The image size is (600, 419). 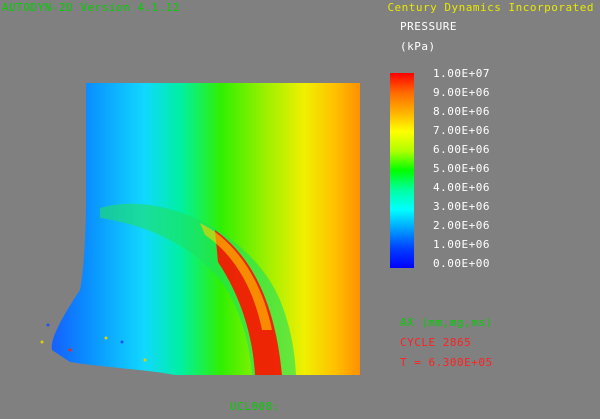 I want to click on legend-label: 5.00E+06, so click(x=461, y=168).